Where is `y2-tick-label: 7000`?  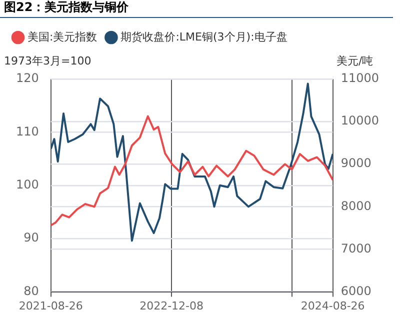 y2-tick-label: 7000 is located at coordinates (356, 248).